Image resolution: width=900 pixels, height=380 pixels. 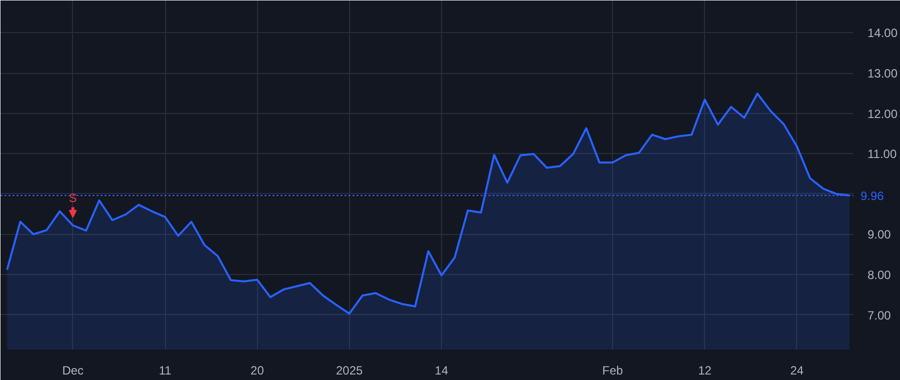 What do you see at coordinates (882, 154) in the screenshot?
I see `y-tick-label: 11.00` at bounding box center [882, 154].